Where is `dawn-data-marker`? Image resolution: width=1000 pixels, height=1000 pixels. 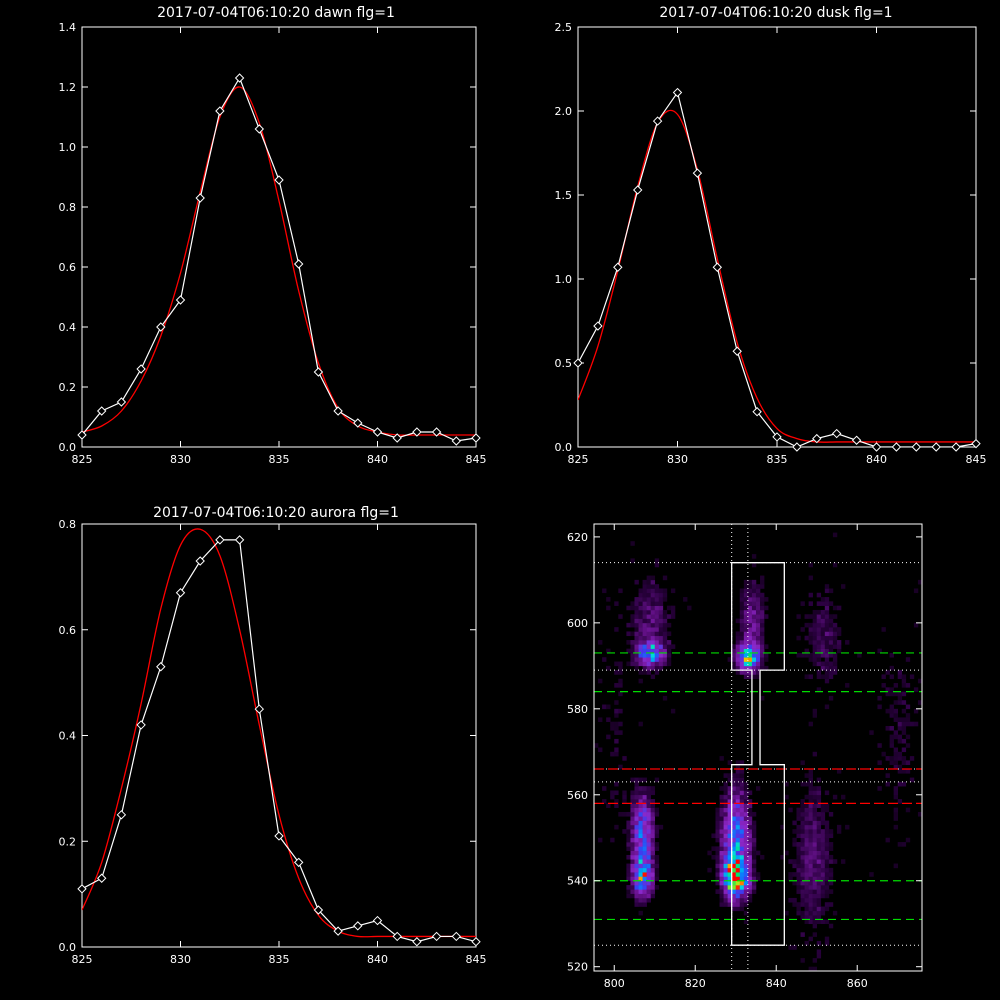 dawn-data-marker is located at coordinates (476, 438).